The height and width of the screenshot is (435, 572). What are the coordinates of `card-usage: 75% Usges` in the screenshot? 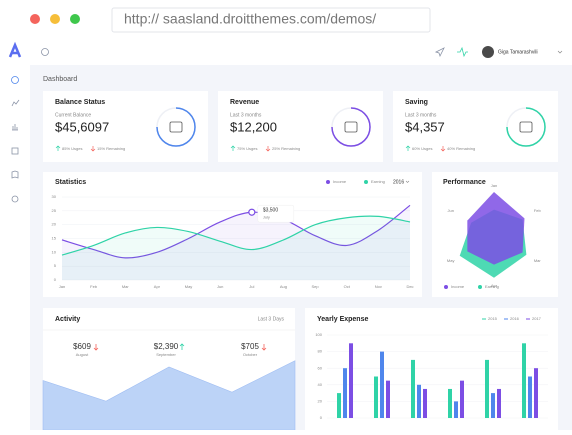 It's located at (247, 148).